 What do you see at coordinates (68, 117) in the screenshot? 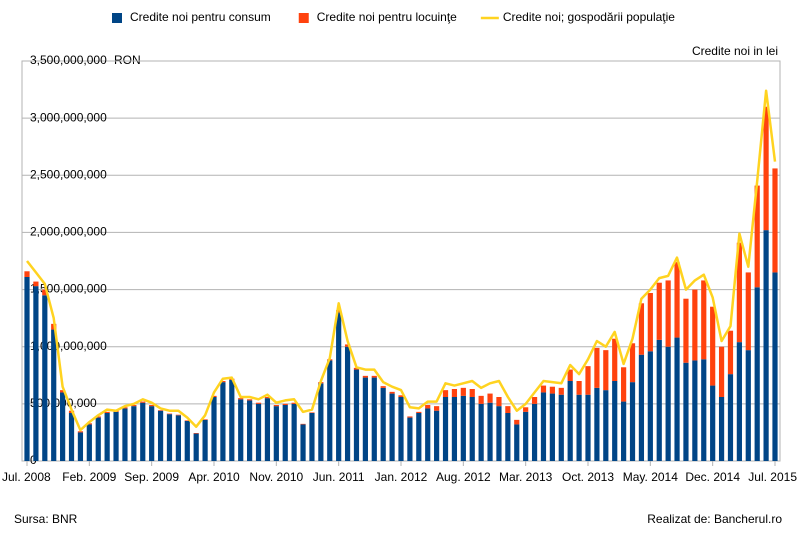
I see `y-tick-label: 3,000,000,000` at bounding box center [68, 117].